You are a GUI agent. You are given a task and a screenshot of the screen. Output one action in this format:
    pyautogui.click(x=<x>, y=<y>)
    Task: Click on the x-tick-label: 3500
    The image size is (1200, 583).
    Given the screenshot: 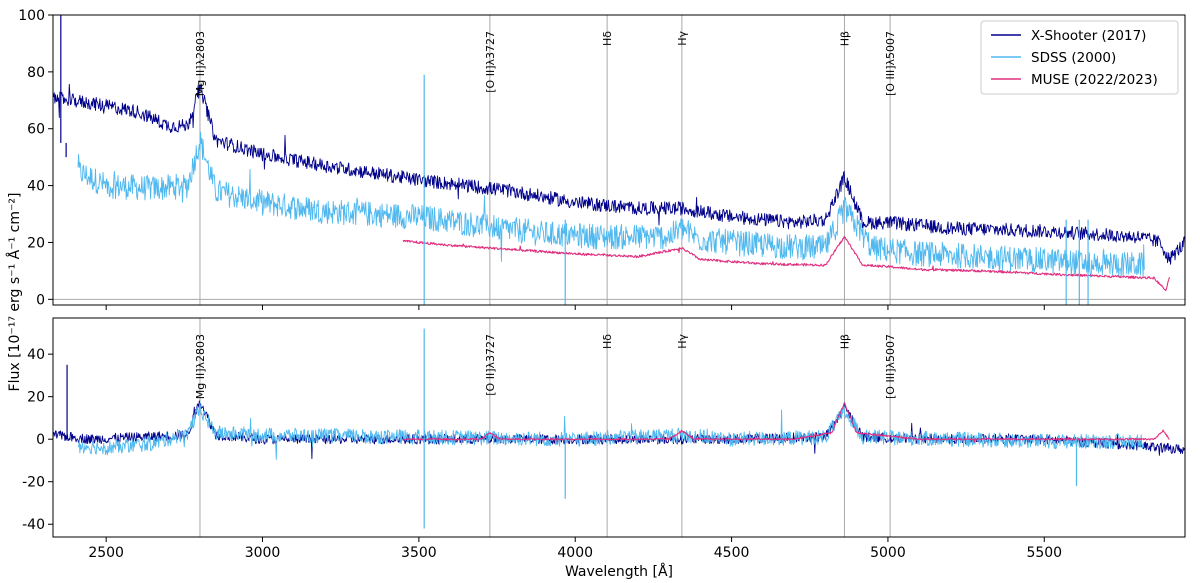 What is the action you would take?
    pyautogui.click(x=419, y=553)
    